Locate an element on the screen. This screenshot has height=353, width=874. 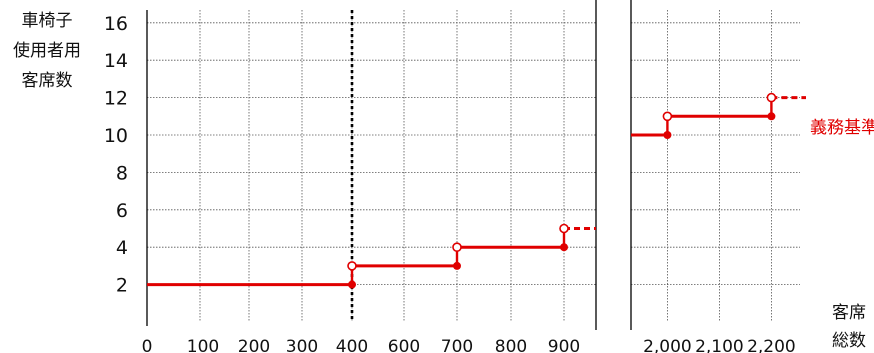
x-tick-label-left-700: 700 is located at coordinates (457, 345).